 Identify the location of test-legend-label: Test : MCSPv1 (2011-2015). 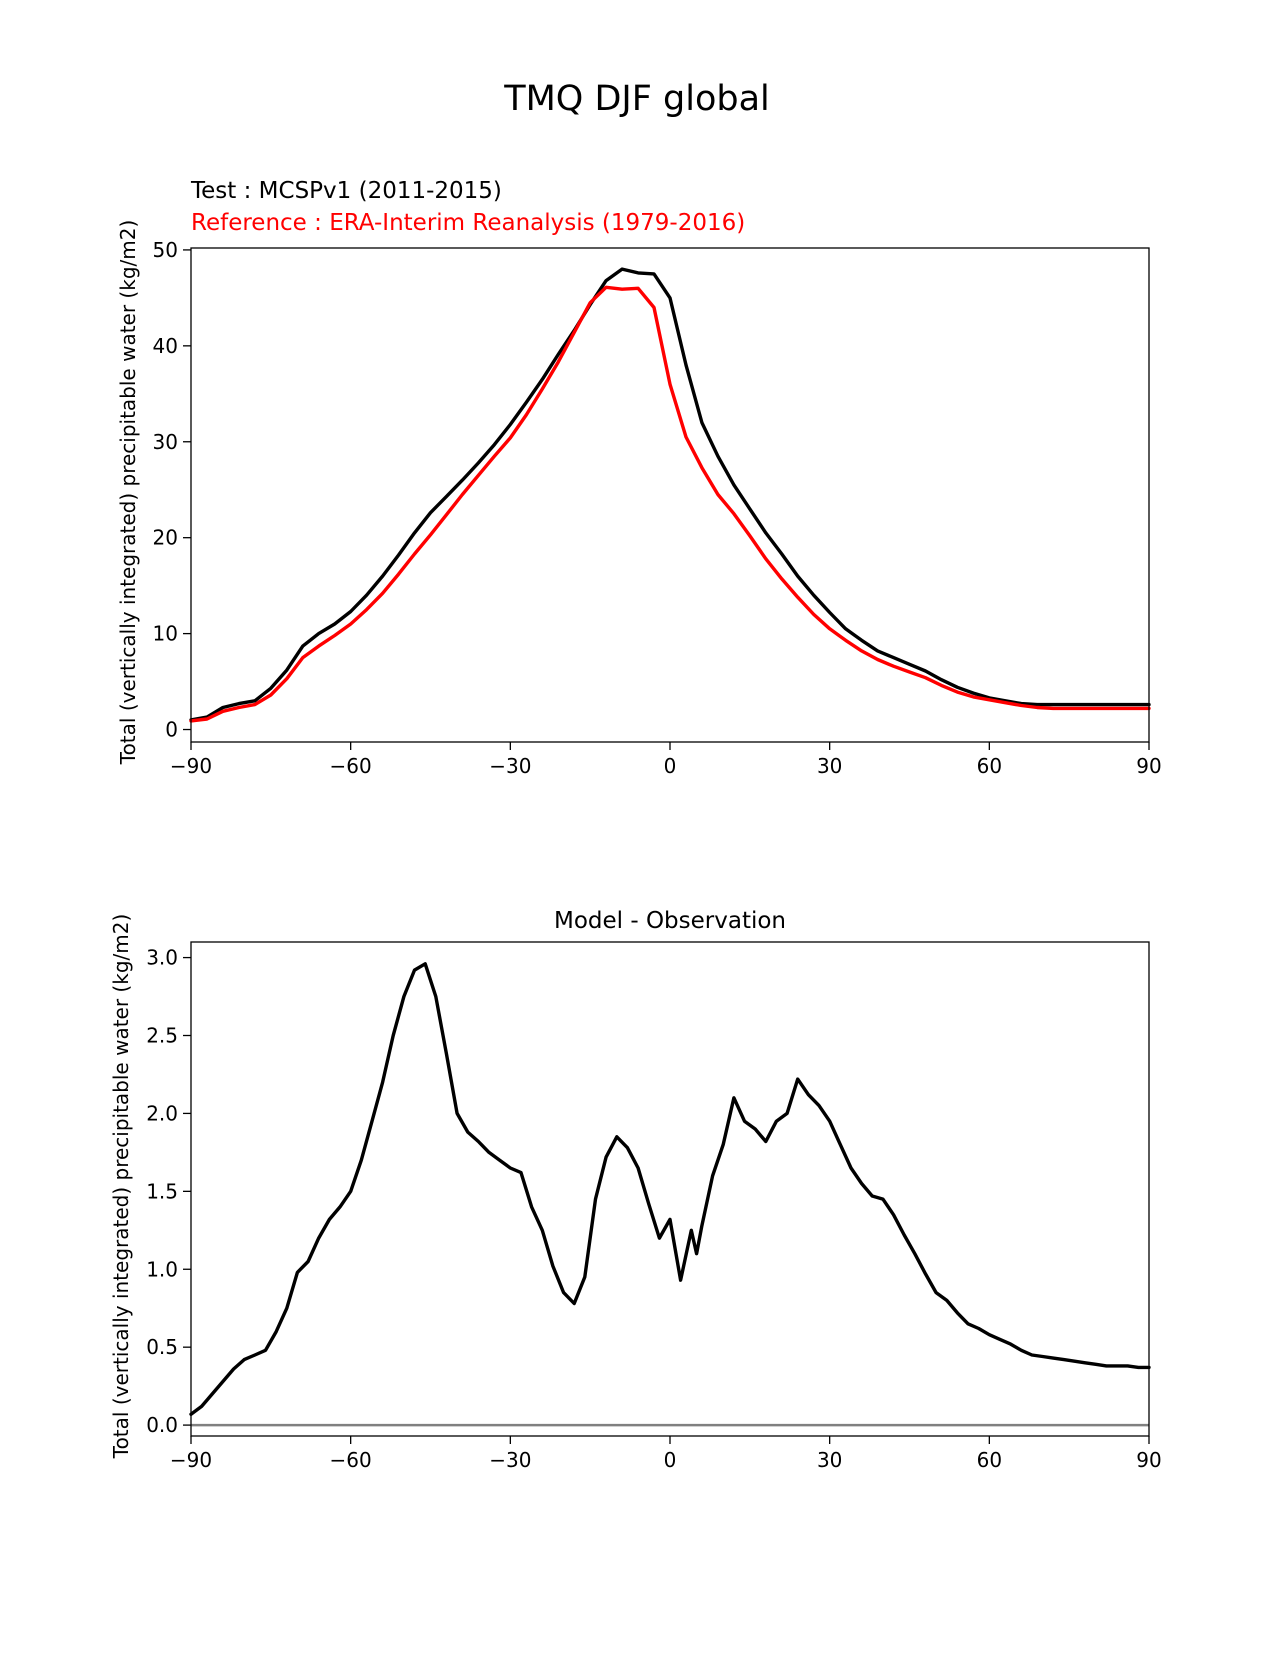
(346, 191).